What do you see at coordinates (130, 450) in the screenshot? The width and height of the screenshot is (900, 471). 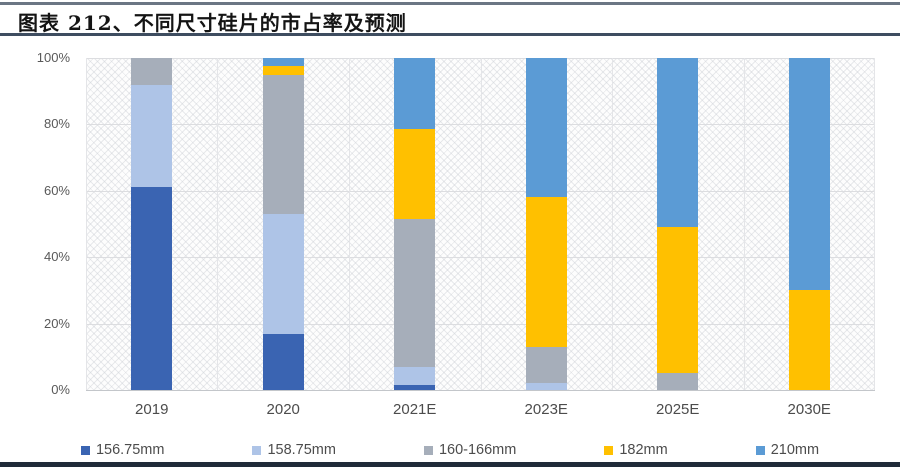 I see `legend-label: 156.75mm` at bounding box center [130, 450].